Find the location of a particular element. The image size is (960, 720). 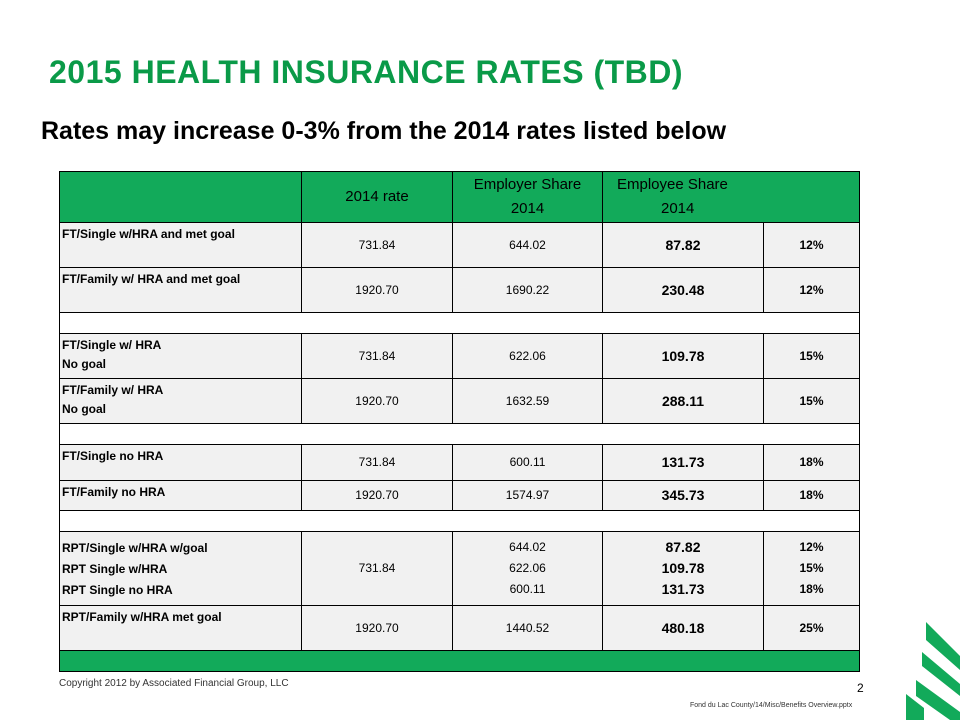

plan-label: RPT/Family w/HRA met goal is located at coordinates (180, 628).